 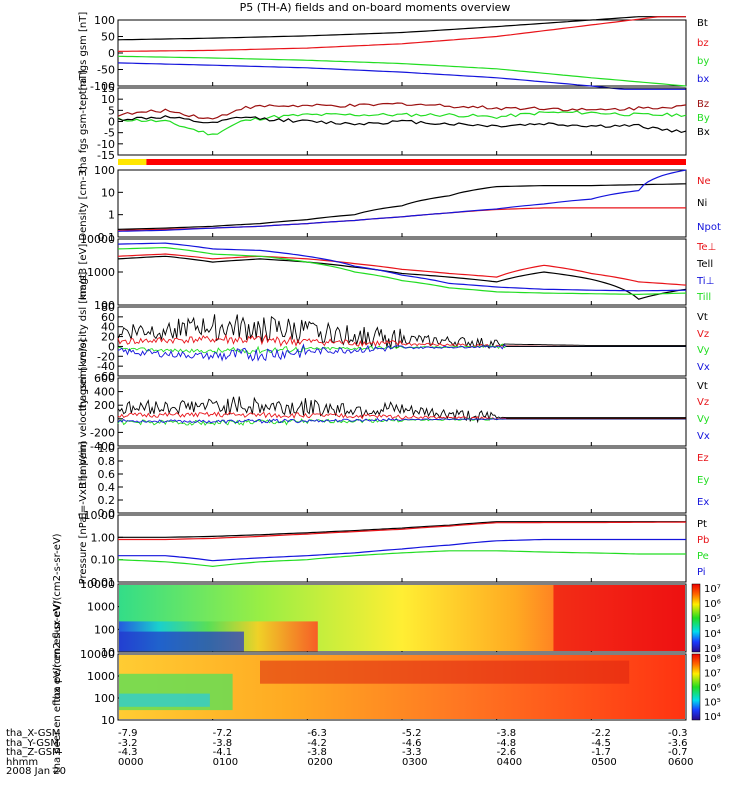 I want to click on footer-value: -2.2, so click(x=601, y=733).